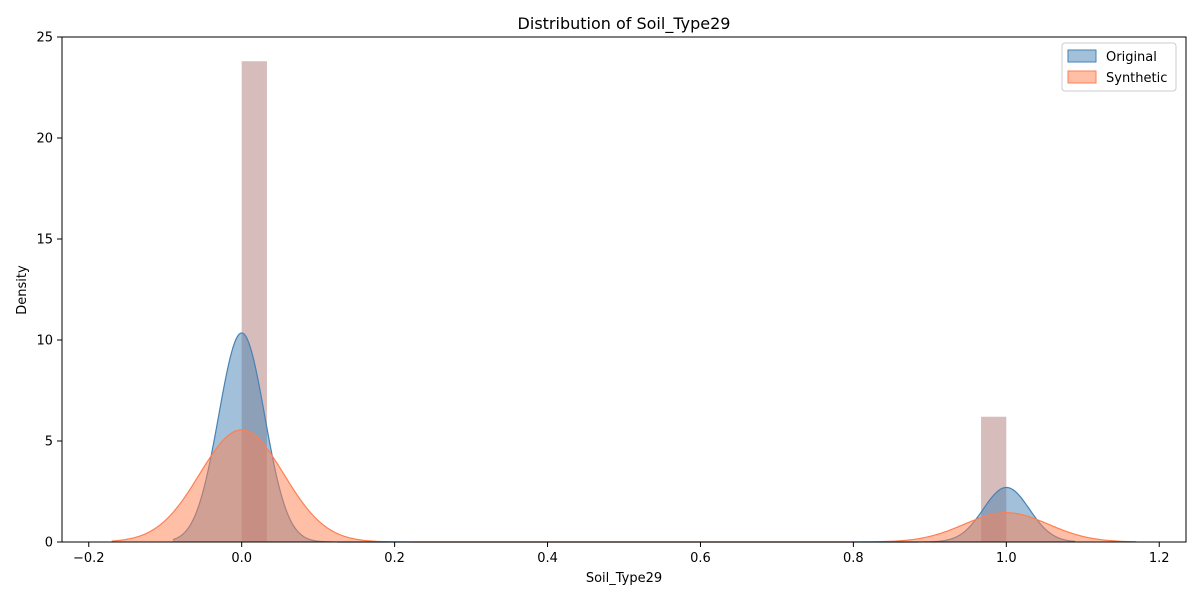 This screenshot has width=1200, height=604. I want to click on x-tick-label: 1.0, so click(1006, 558).